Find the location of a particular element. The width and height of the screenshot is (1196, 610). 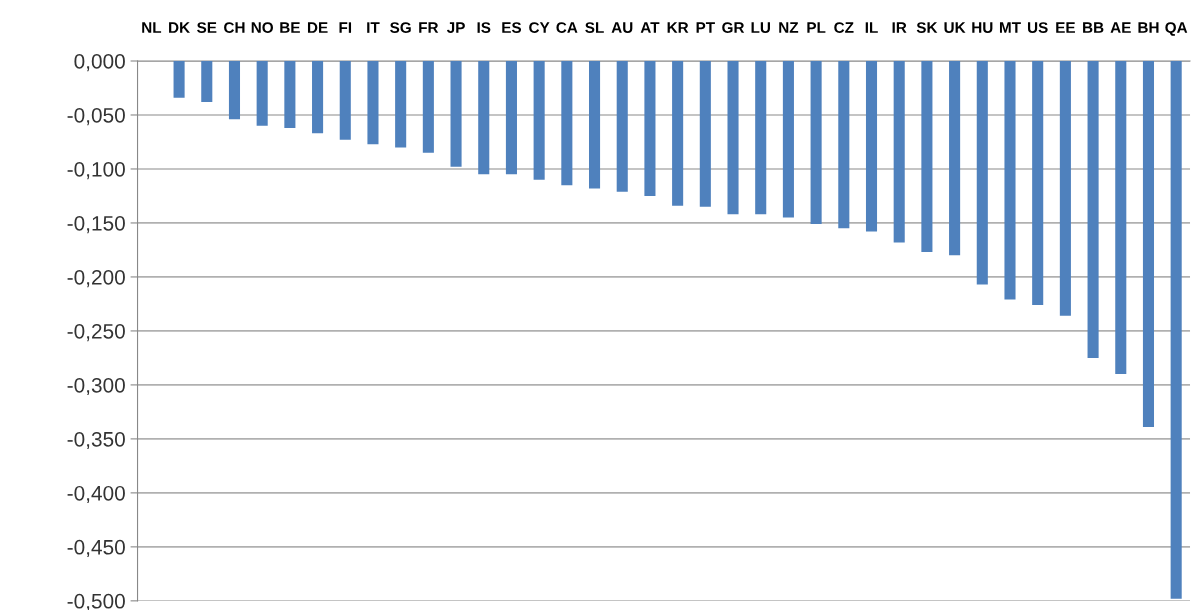

x-tick-label: SL is located at coordinates (594, 27).